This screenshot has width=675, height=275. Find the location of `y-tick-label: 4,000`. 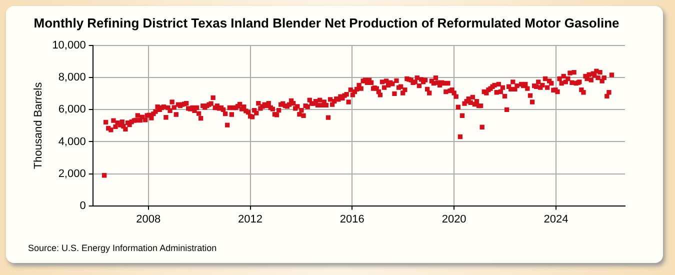

y-tick-label: 4,000 is located at coordinates (72, 142).